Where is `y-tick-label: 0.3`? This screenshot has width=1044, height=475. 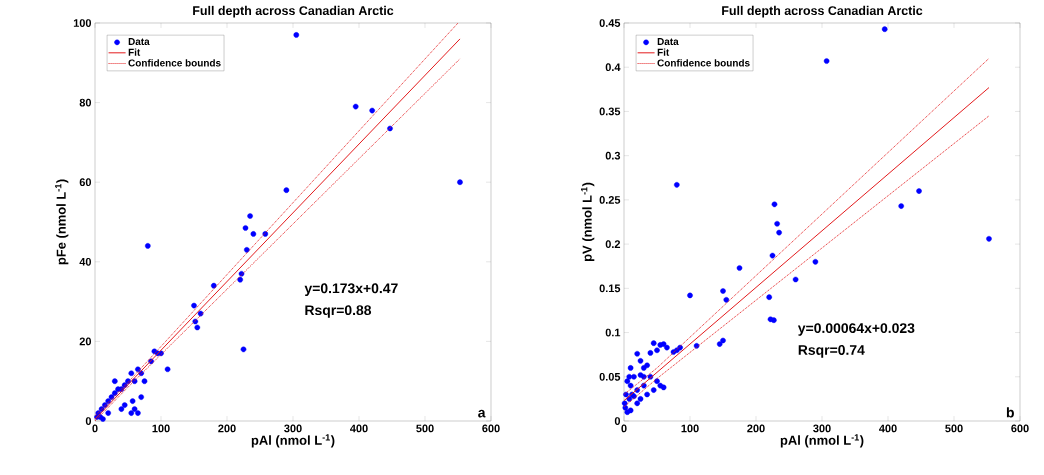 y-tick-label: 0.3 is located at coordinates (613, 155).